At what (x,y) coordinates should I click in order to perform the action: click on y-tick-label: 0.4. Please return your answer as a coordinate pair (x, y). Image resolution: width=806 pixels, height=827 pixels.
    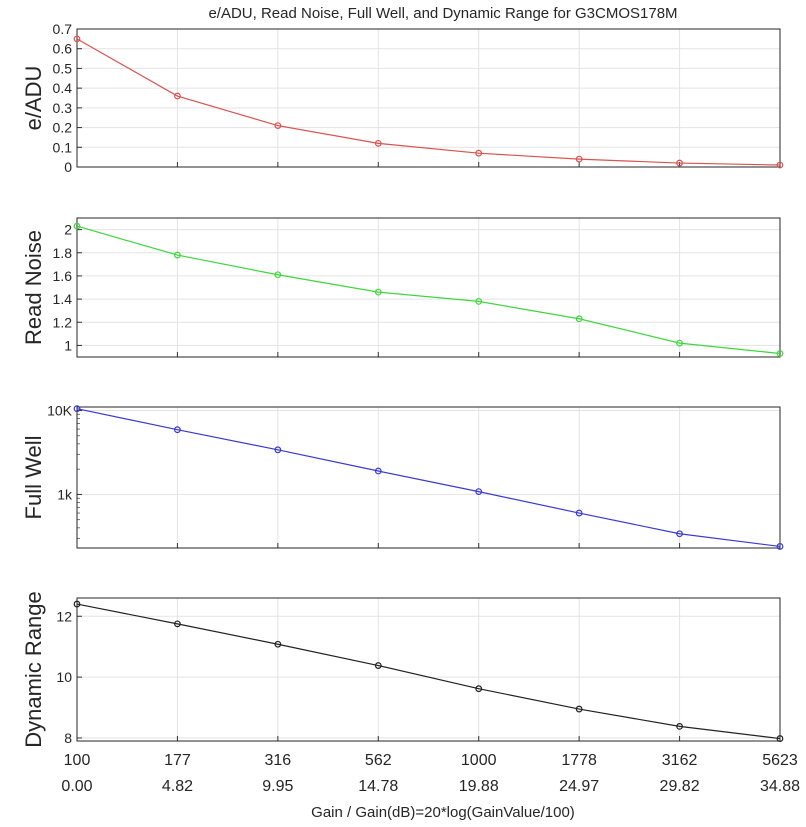
    Looking at the image, I should click on (63, 88).